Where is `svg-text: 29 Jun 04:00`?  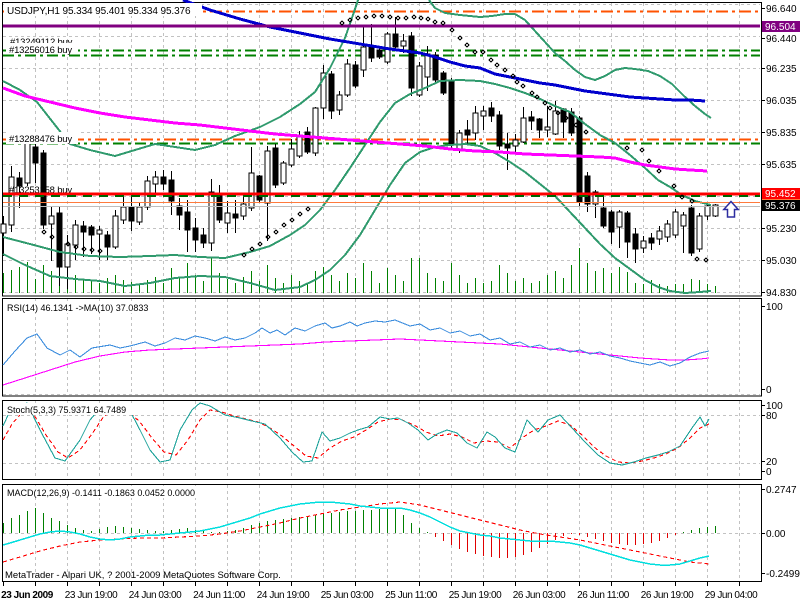 svg-text: 29 Jun 04:00 is located at coordinates (731, 595).